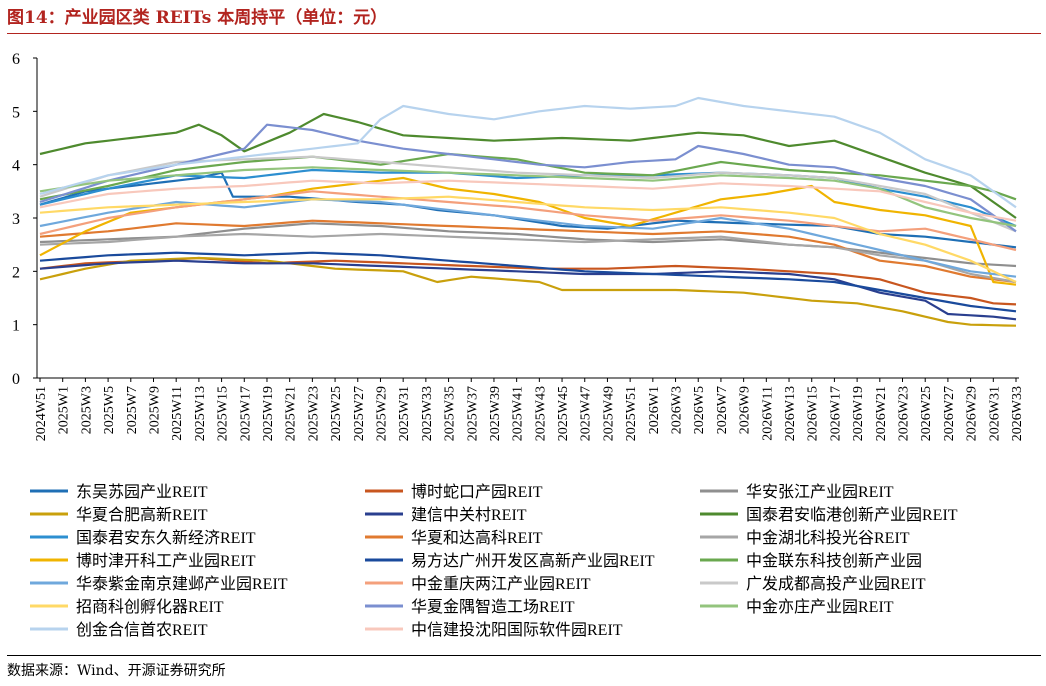 The width and height of the screenshot is (1046, 686). What do you see at coordinates (586, 413) in the screenshot?
I see `x-tick-label: 2025W47` at bounding box center [586, 413].